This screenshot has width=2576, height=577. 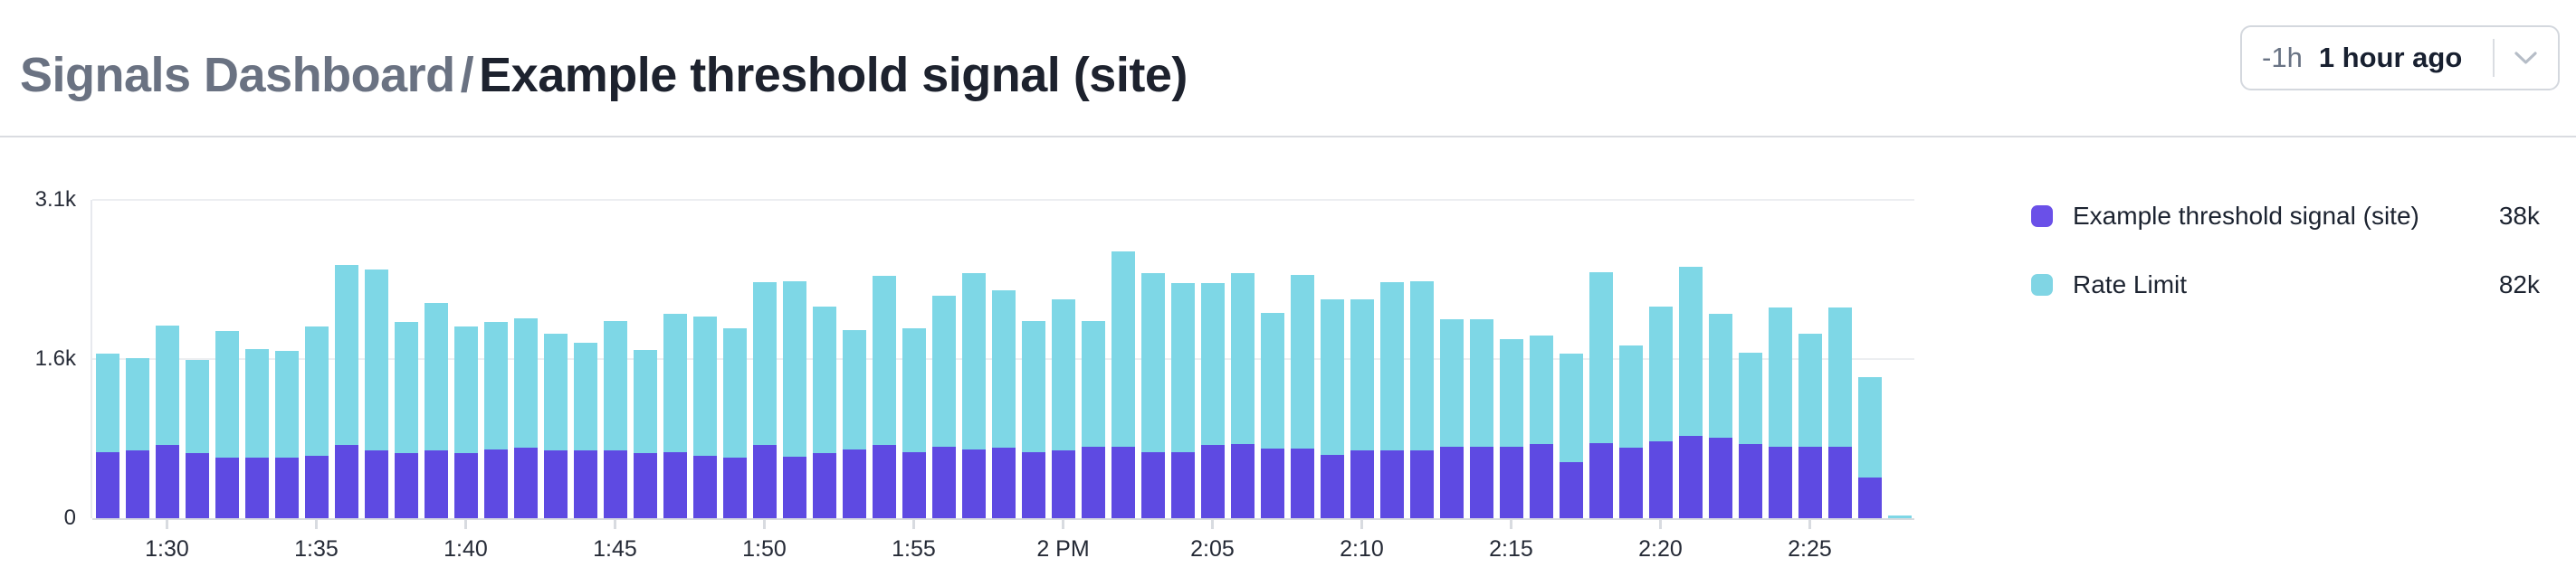 I want to click on bar-2:01, so click(x=1093, y=419).